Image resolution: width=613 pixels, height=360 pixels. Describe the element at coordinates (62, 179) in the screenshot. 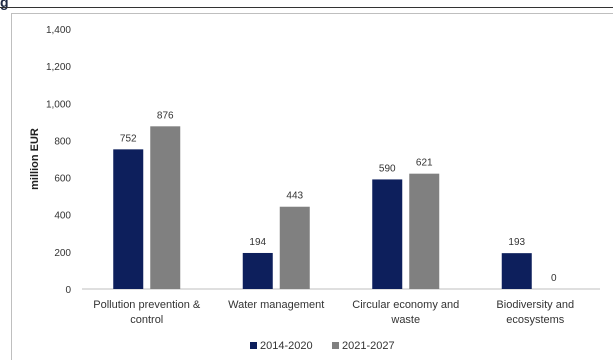

I see `y-tick-label: 600` at that location.